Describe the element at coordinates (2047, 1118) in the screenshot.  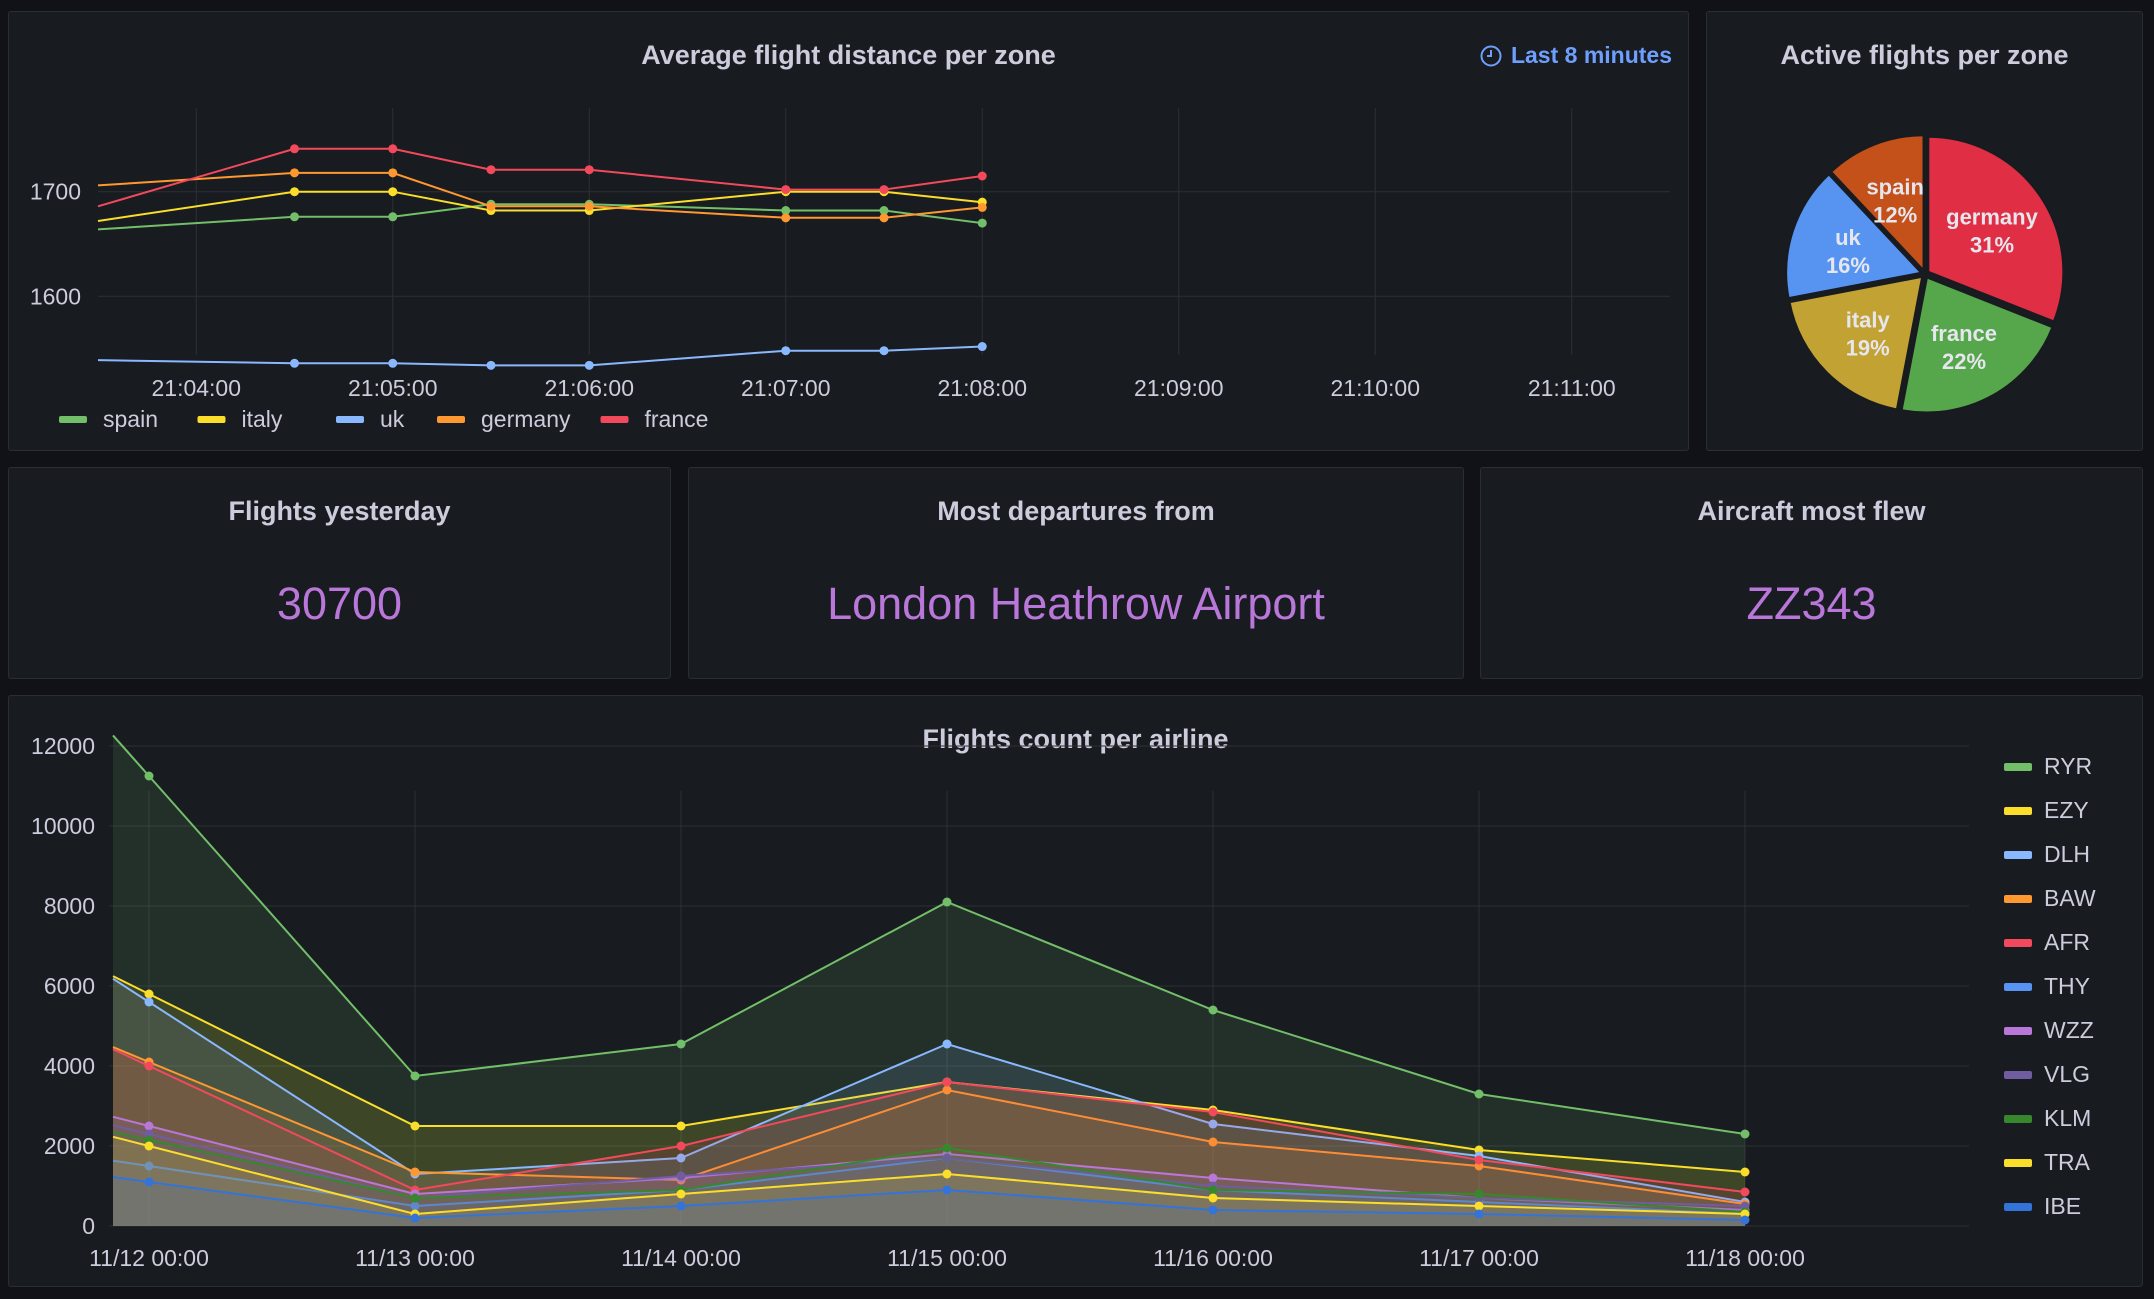
I see `legend-item-KLM: KLM` at that location.